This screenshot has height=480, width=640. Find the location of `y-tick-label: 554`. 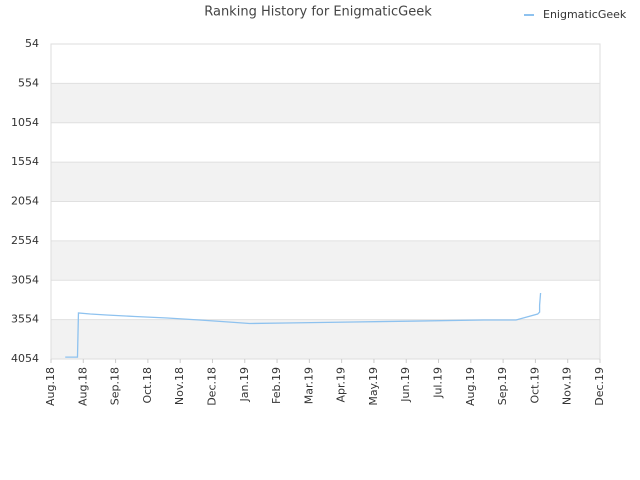

y-tick-label: 554 is located at coordinates (28, 82).